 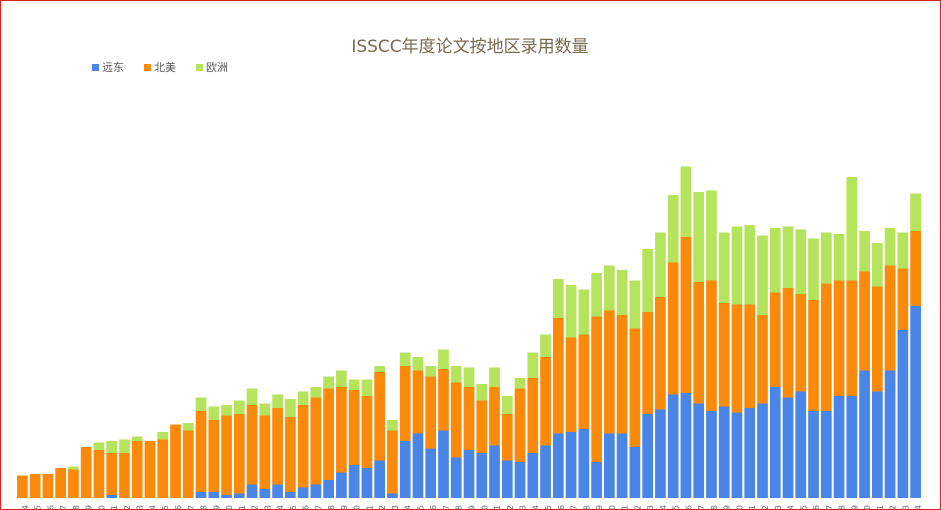 What do you see at coordinates (420, 507) in the screenshot?
I see `x-tick-label: 1985` at bounding box center [420, 507].